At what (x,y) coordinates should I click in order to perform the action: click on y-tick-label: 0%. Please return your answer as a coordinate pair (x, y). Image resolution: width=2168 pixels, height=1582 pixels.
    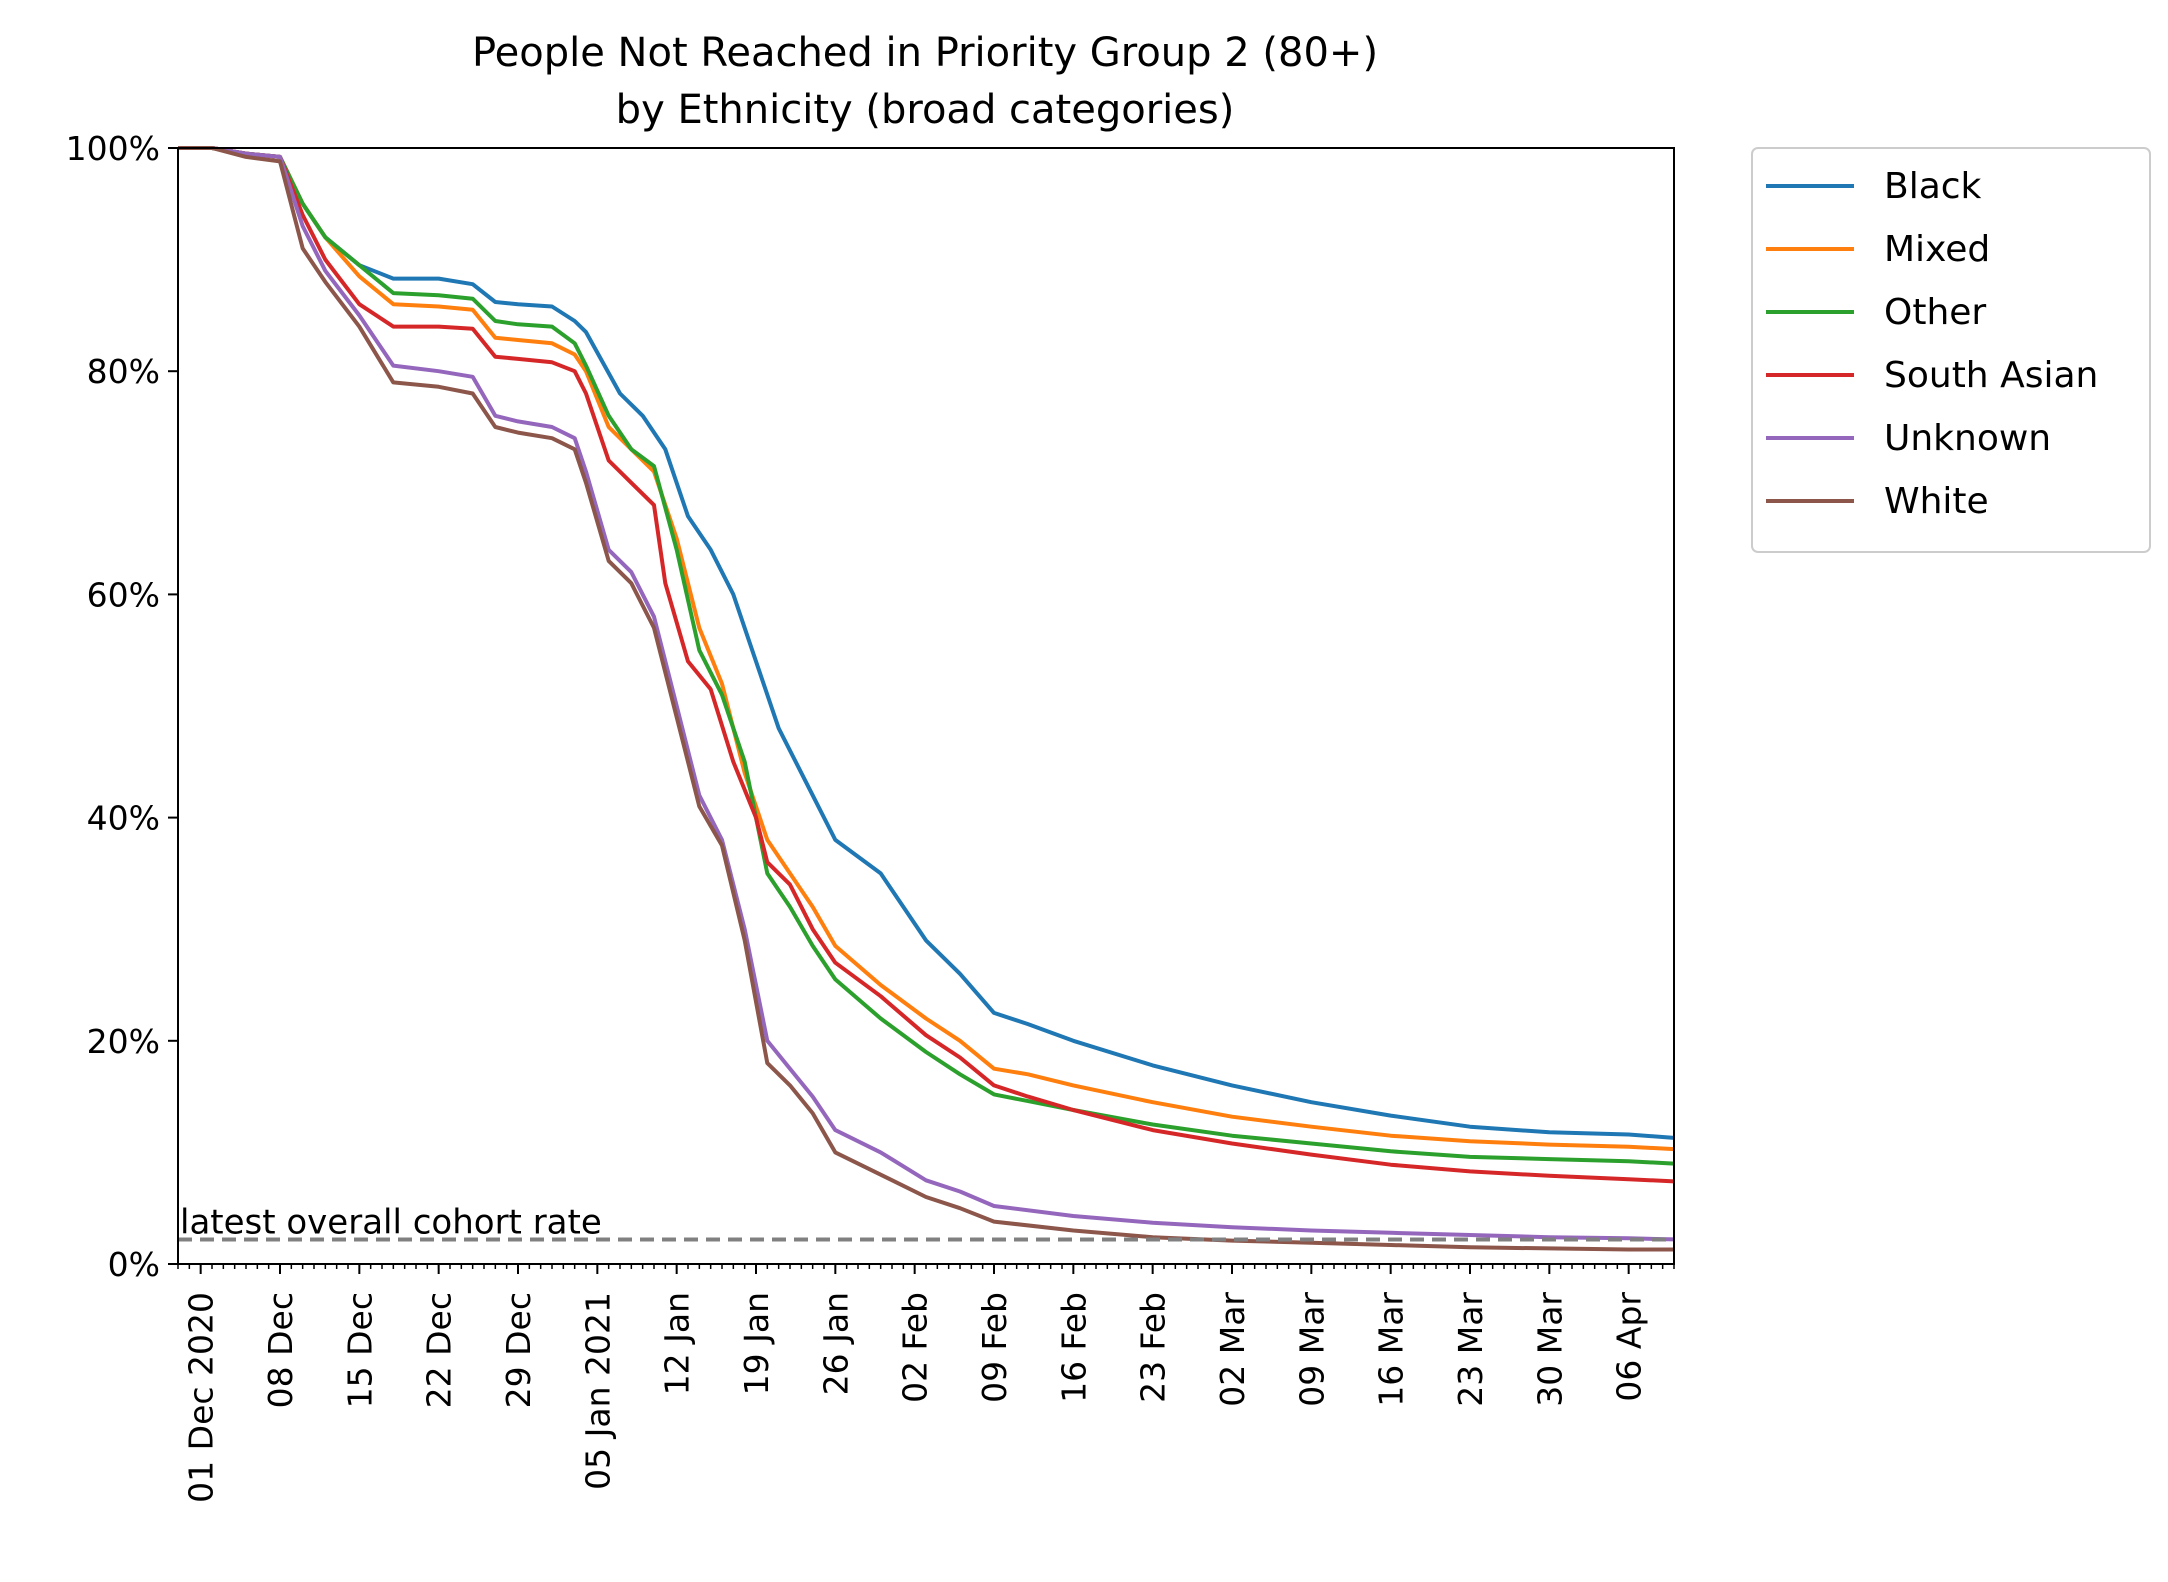
    Looking at the image, I should click on (134, 1264).